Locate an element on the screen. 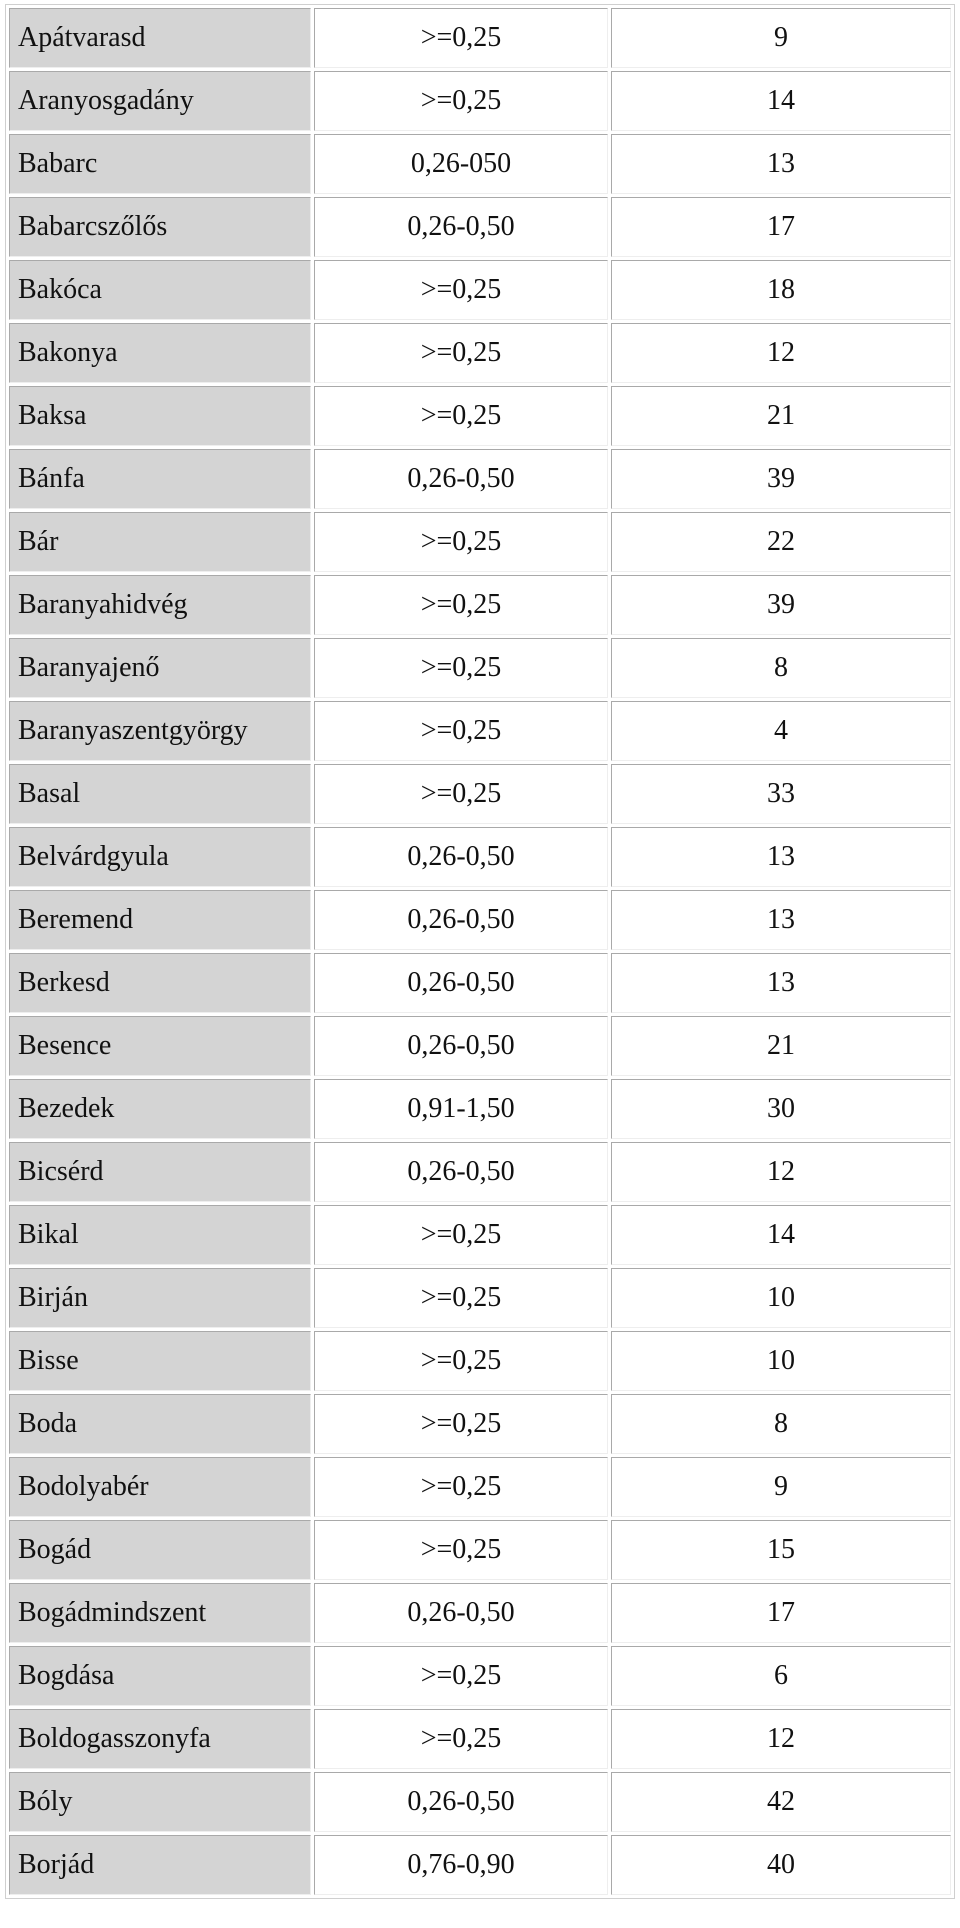 The image size is (960, 1928). table-row: Babarc 0,26-050 13 is located at coordinates (480, 164).